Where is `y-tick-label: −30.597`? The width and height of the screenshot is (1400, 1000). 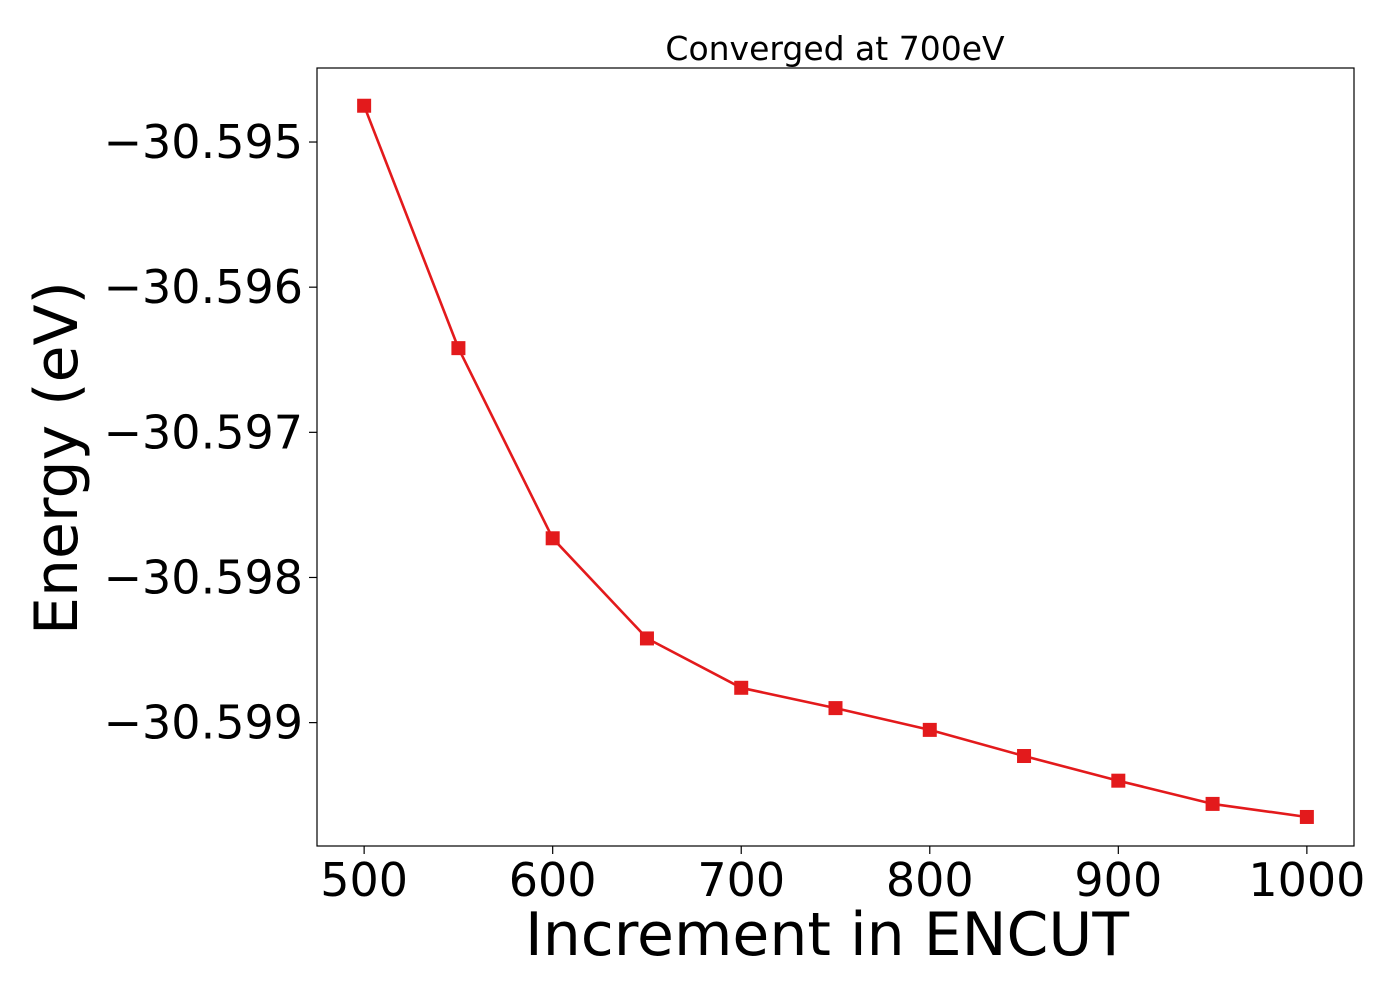 y-tick-label: −30.597 is located at coordinates (204, 432).